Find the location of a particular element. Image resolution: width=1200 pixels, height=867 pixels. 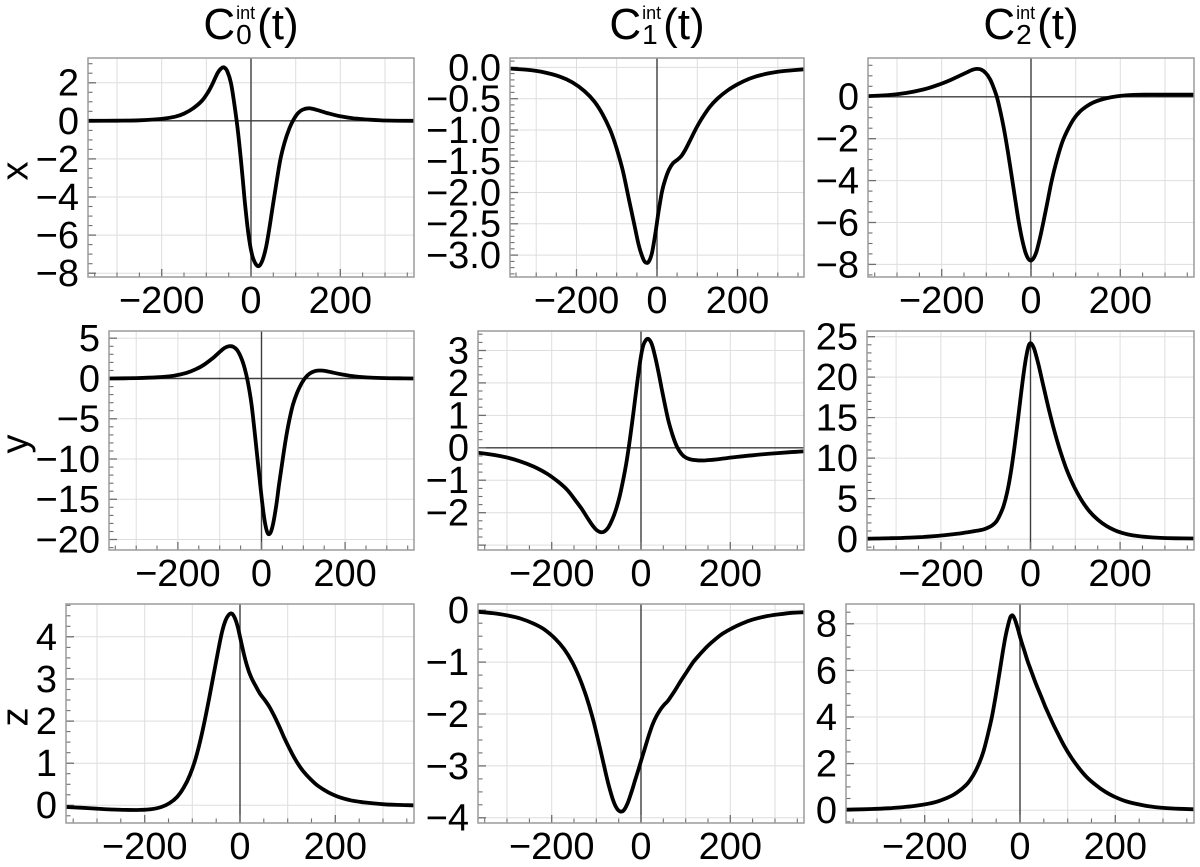

plot-x-c1: 0.0−0.5−1.0−1.5−2.0−2.5−3.0 −200 0 200 is located at coordinates (615, 184).